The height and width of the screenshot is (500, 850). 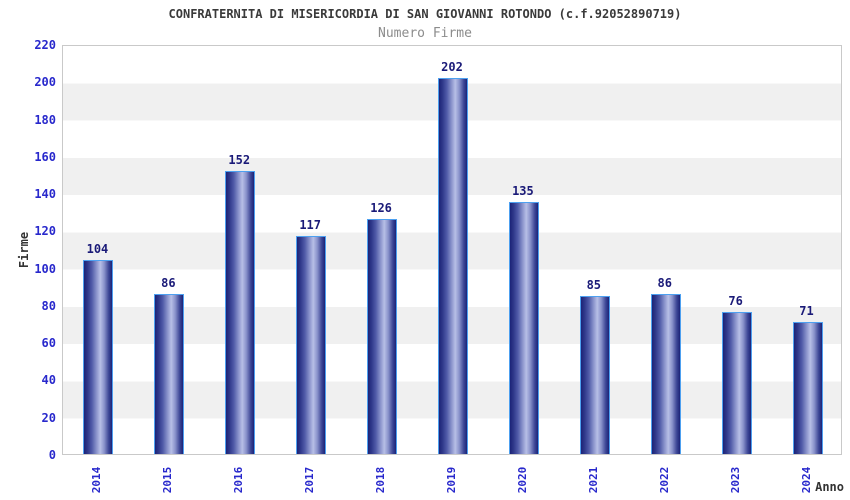 What do you see at coordinates (594, 374) in the screenshot?
I see `bar-2021` at bounding box center [594, 374].